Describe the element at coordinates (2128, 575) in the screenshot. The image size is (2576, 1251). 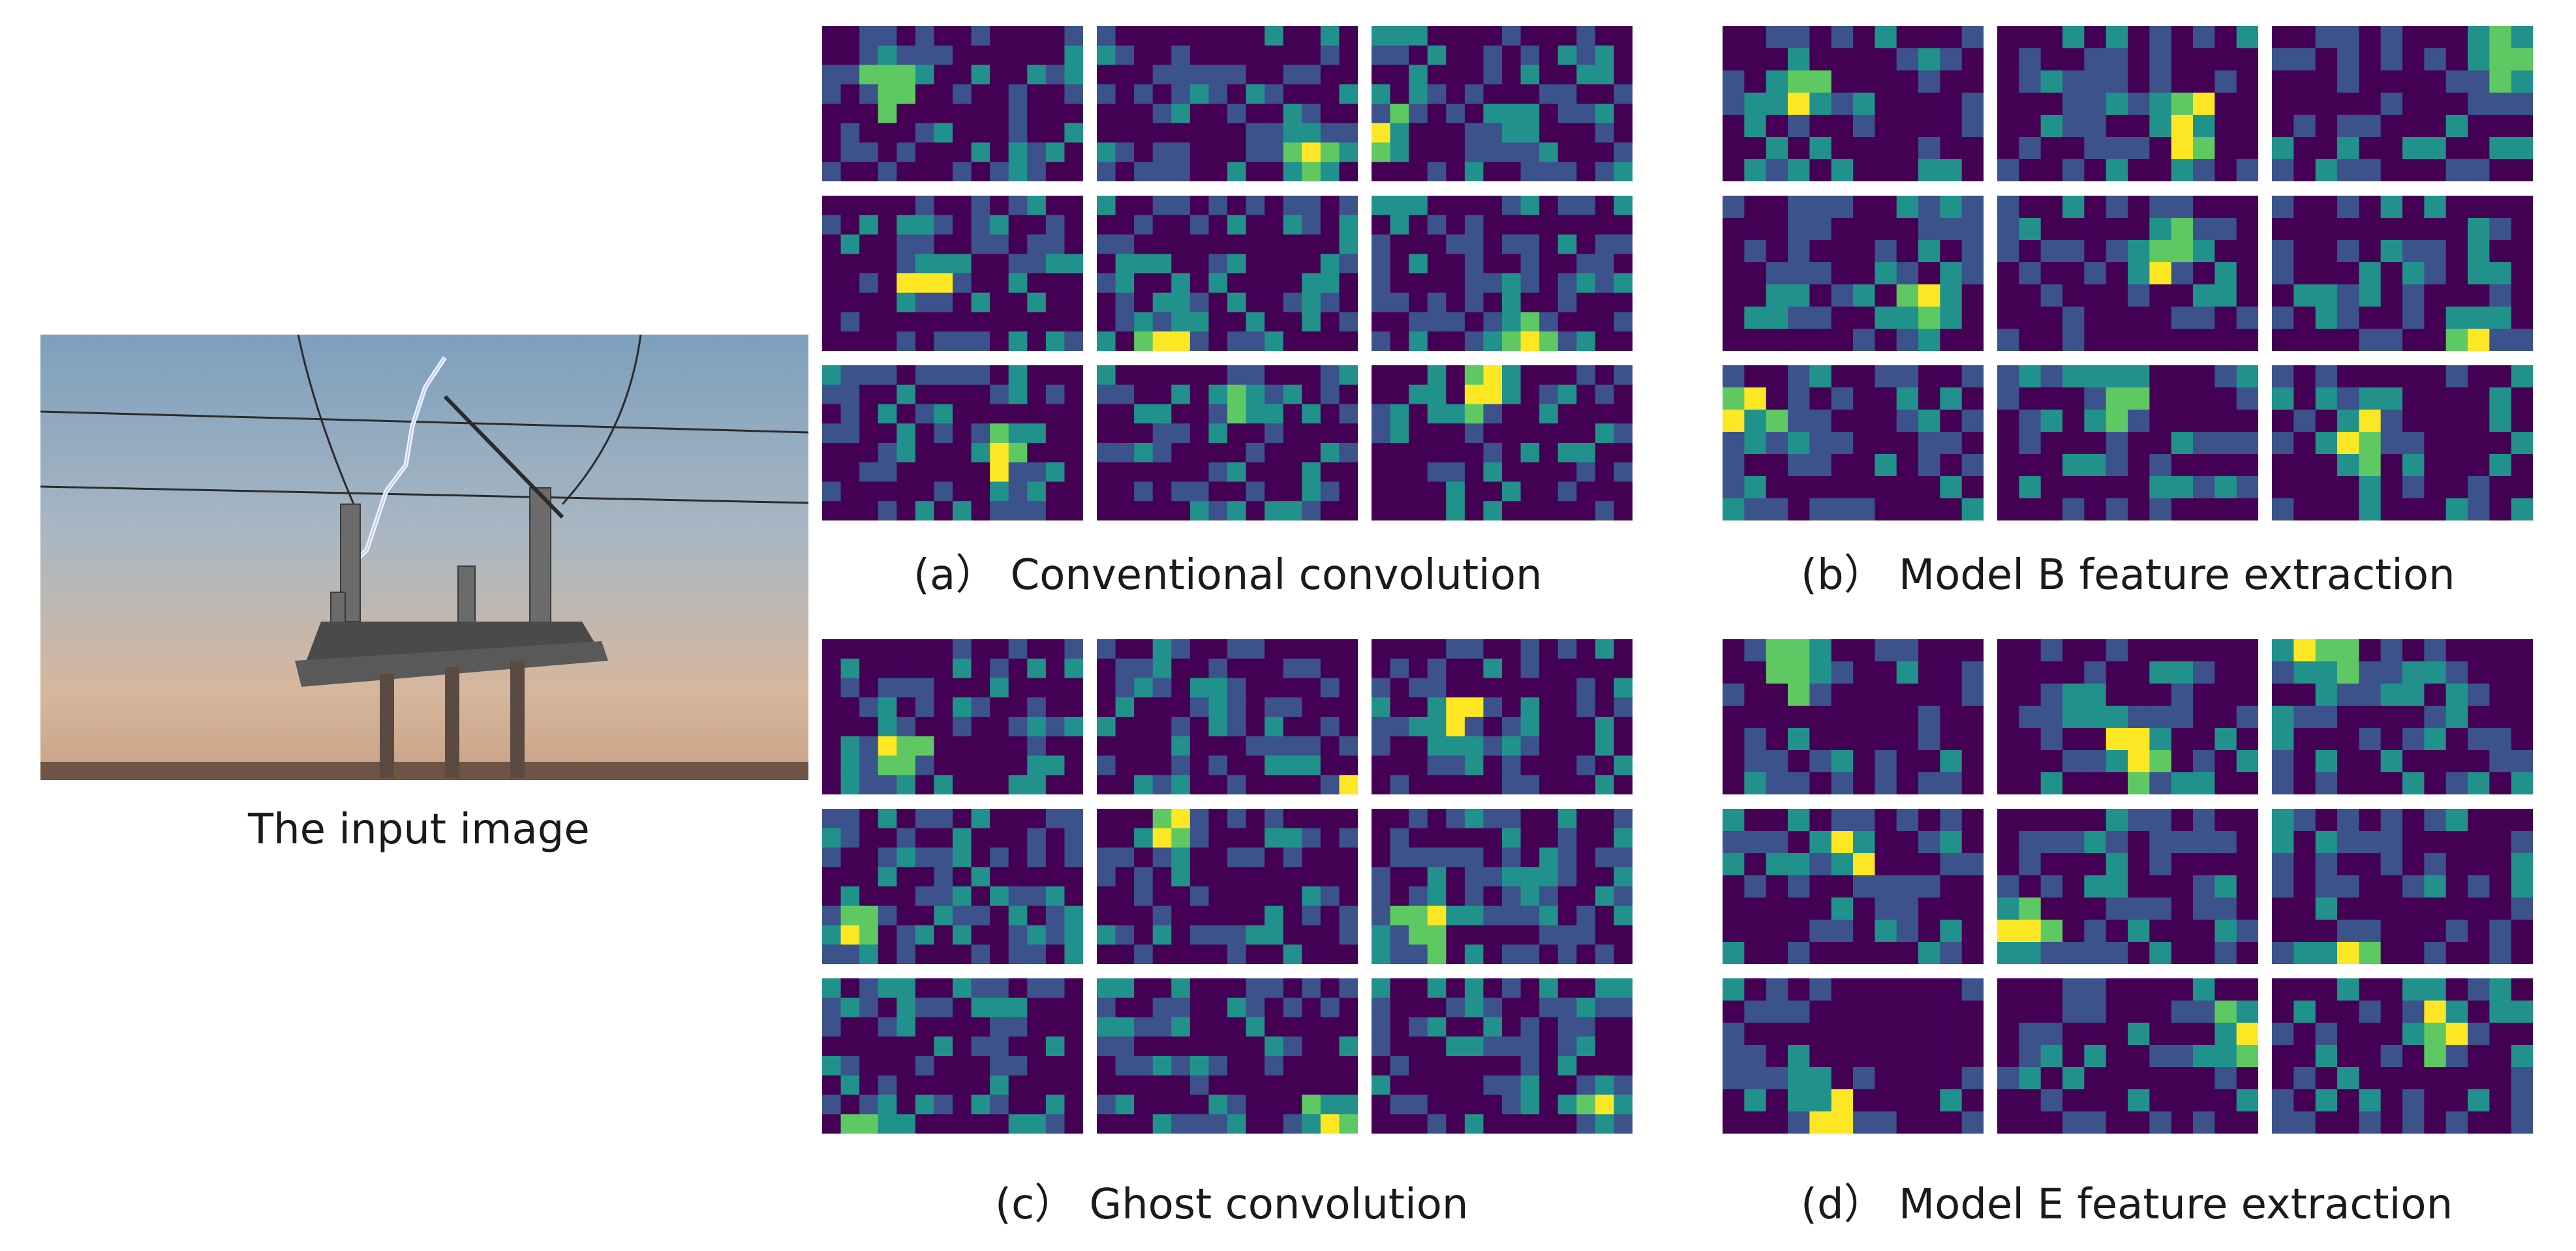
I see `panel-b-caption: (b） Model B feature extraction` at that location.